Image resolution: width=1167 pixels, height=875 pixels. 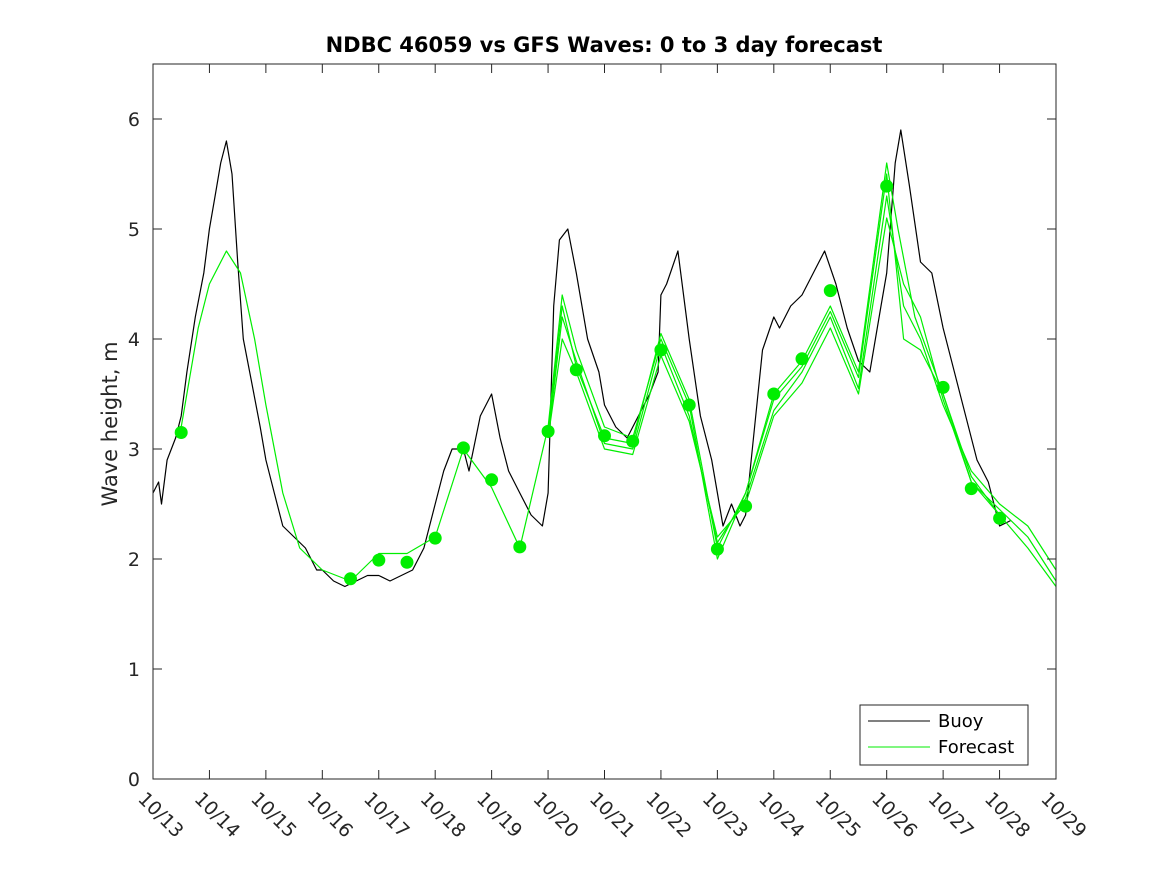 I want to click on y-tick-label-2: 2, so click(x=134, y=560).